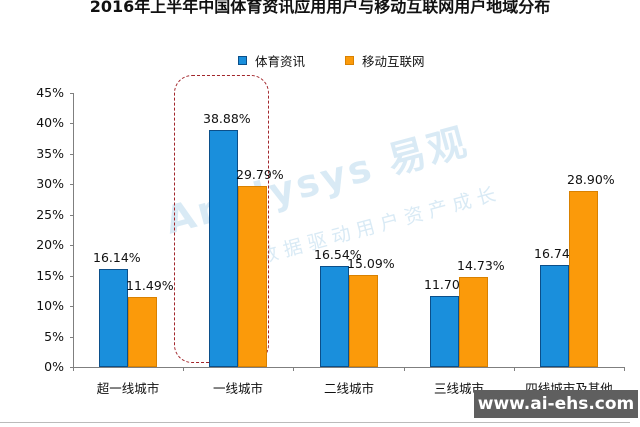 This screenshot has height=427, width=640. What do you see at coordinates (347, 367) in the screenshot?
I see `x-axis-line` at bounding box center [347, 367].